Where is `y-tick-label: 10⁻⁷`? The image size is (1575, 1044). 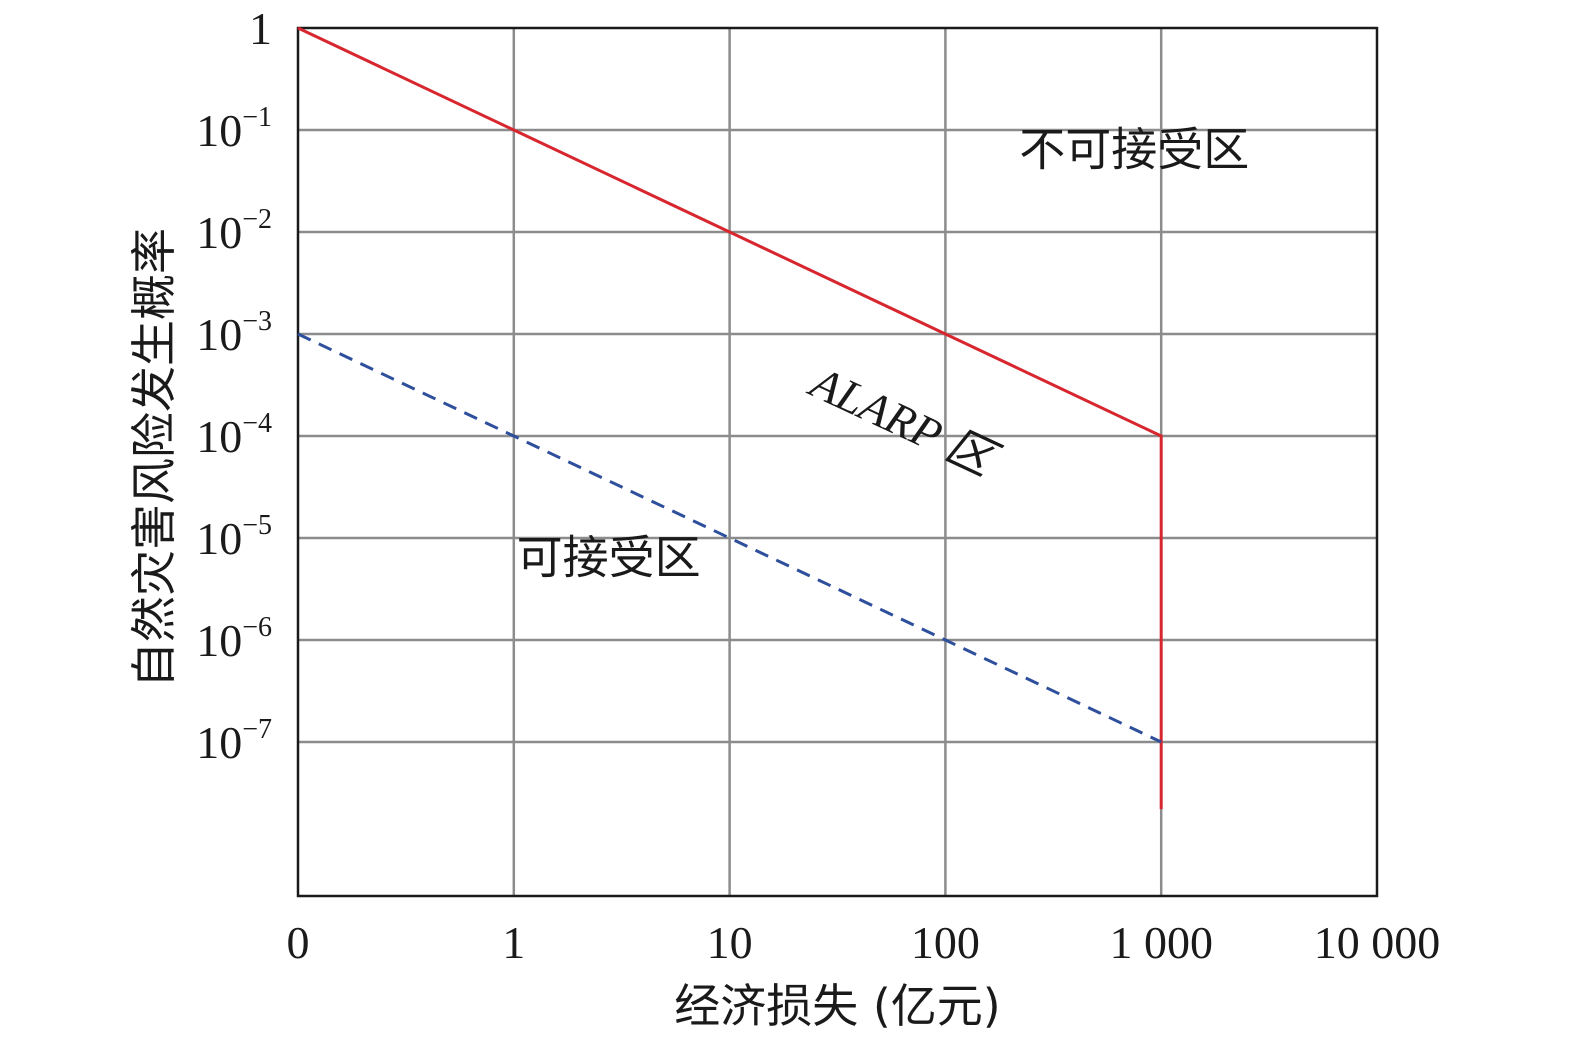 y-tick-label: 10⁻⁷ is located at coordinates (234, 741).